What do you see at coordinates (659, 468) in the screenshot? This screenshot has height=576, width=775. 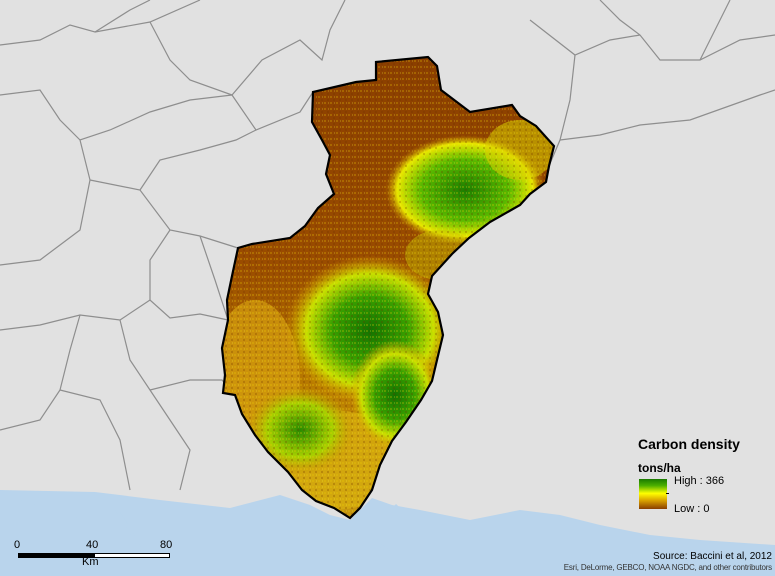 I see `legend-unit: tons/ha` at bounding box center [659, 468].